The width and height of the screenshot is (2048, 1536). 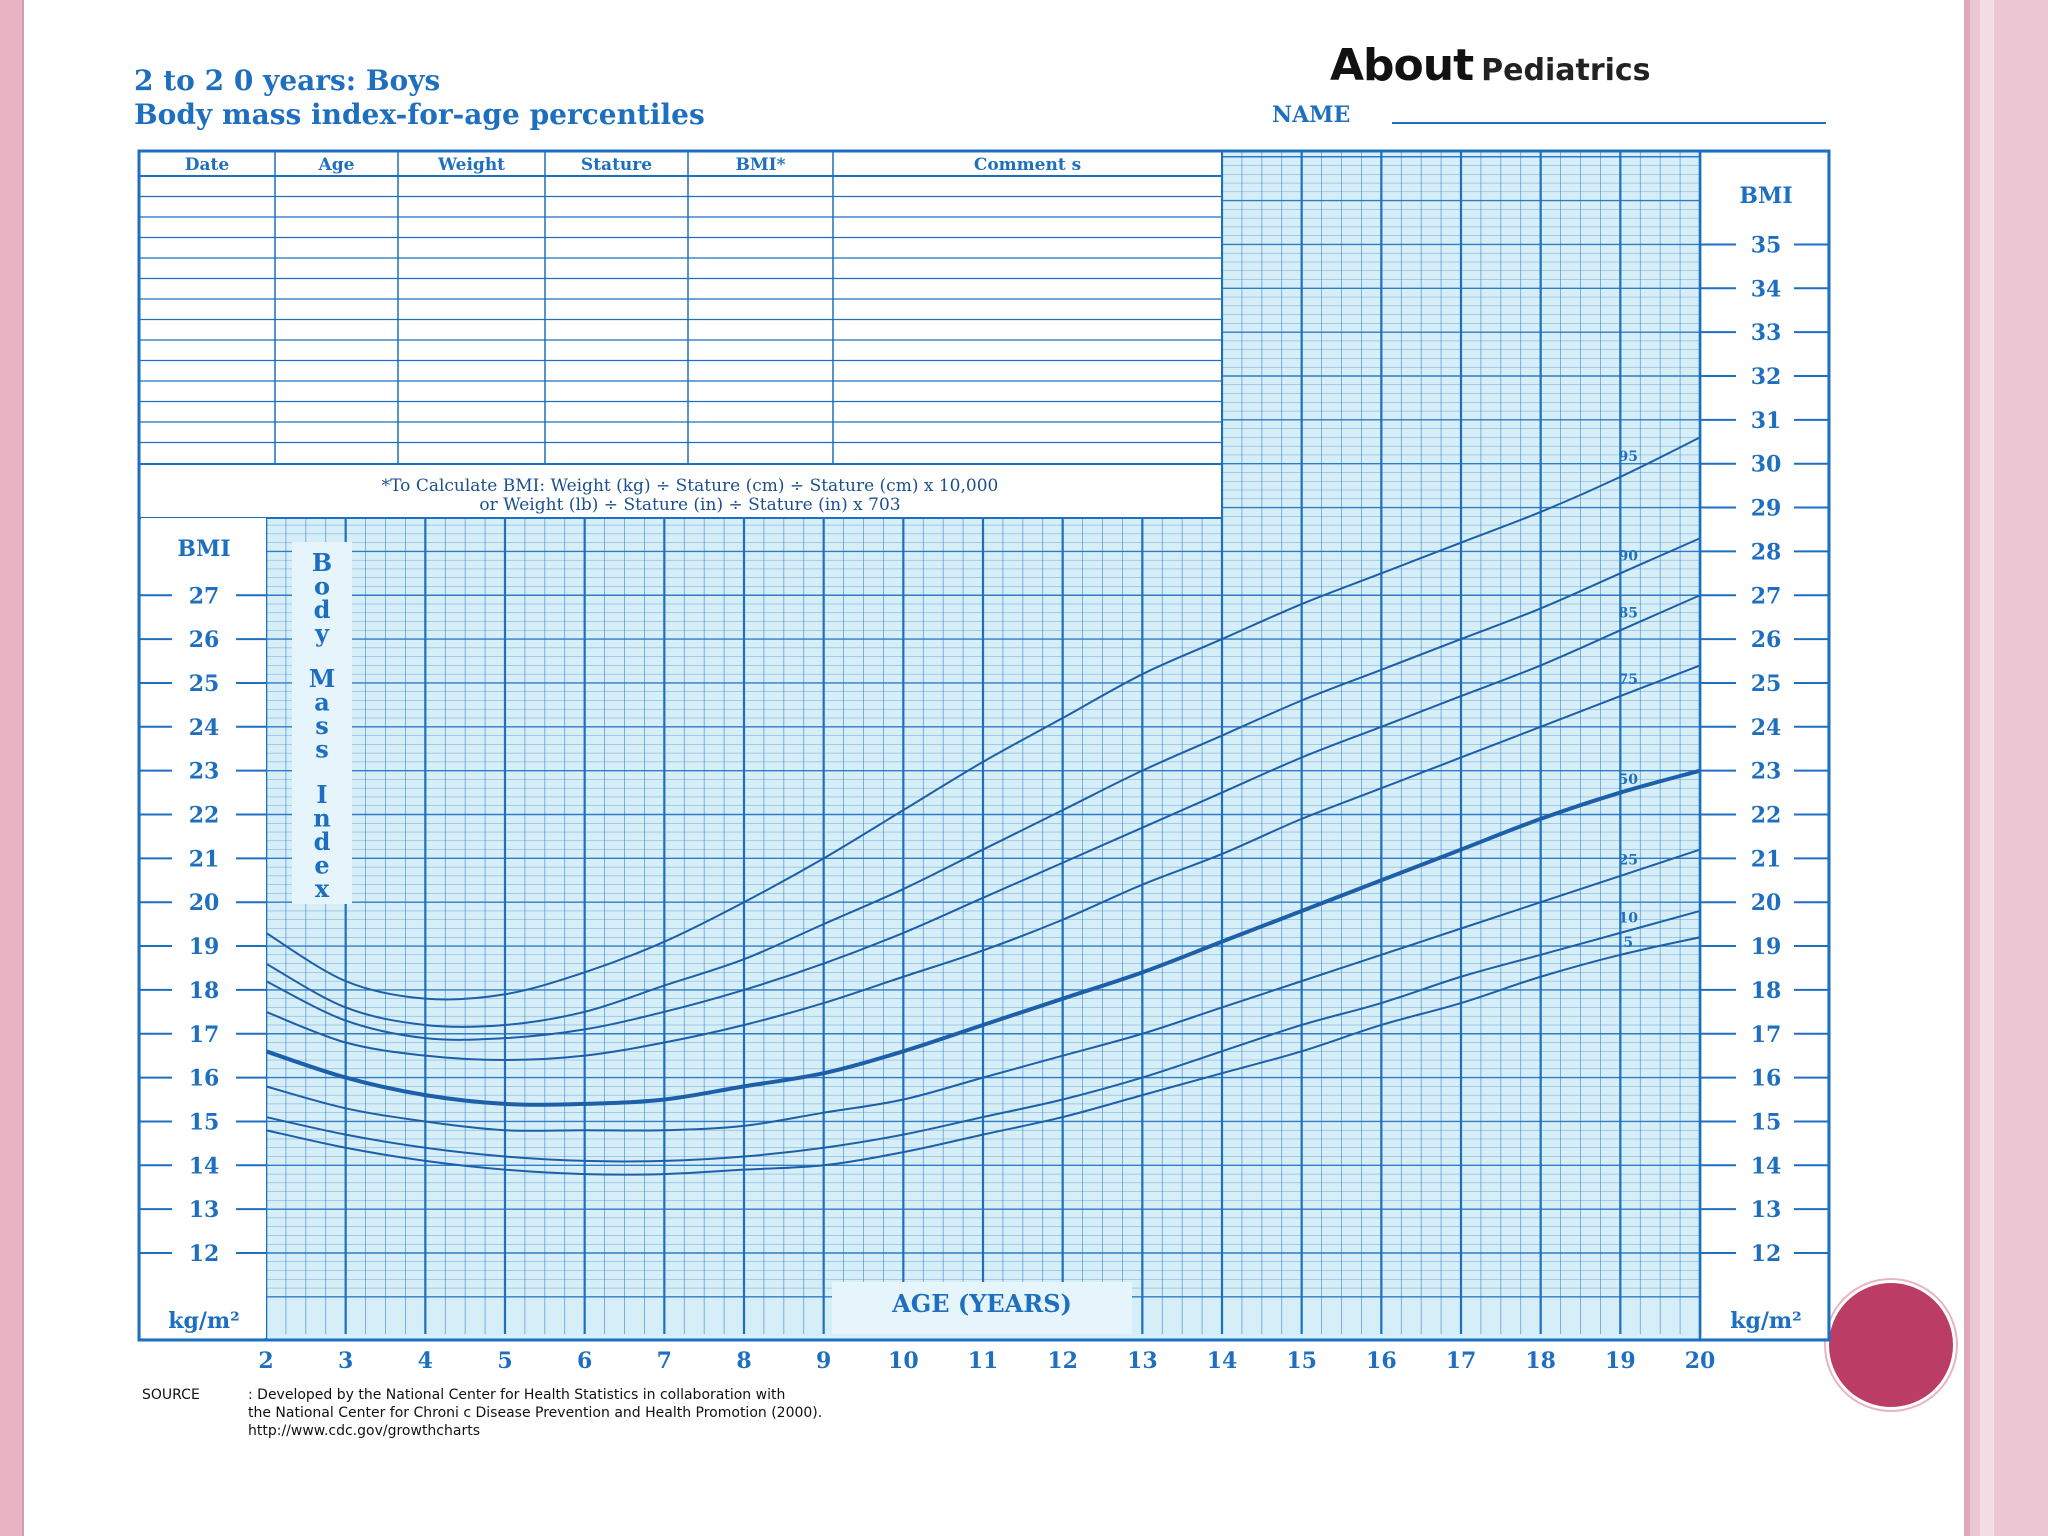 What do you see at coordinates (204, 772) in the screenshot?
I see `y-tick-label-left: 23` at bounding box center [204, 772].